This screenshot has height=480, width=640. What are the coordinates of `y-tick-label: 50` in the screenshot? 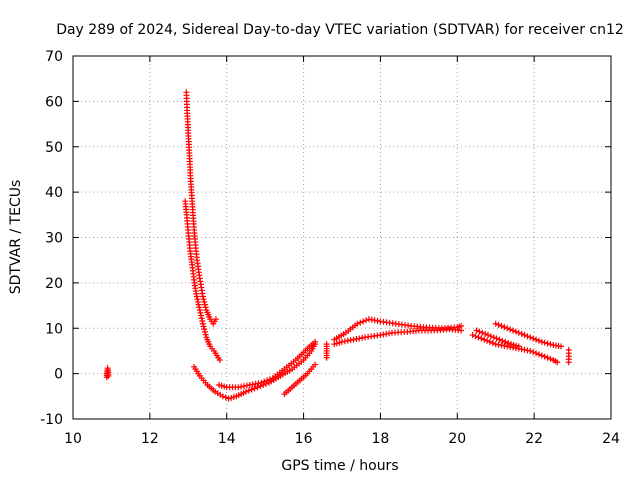 It's located at (54, 148).